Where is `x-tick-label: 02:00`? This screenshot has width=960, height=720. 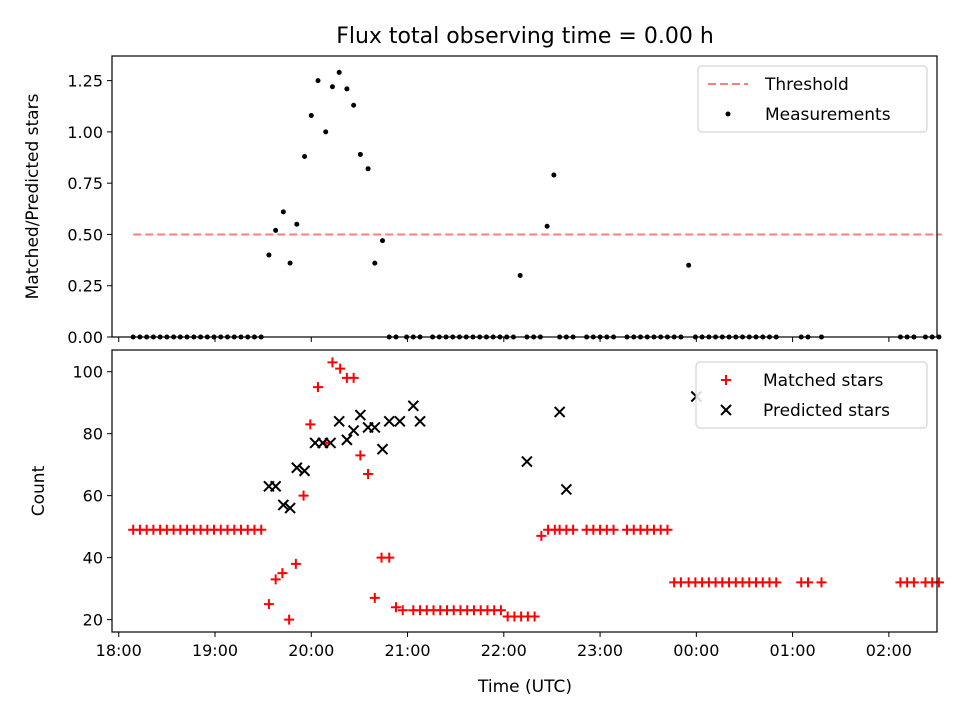
x-tick-label: 02:00 is located at coordinates (889, 650).